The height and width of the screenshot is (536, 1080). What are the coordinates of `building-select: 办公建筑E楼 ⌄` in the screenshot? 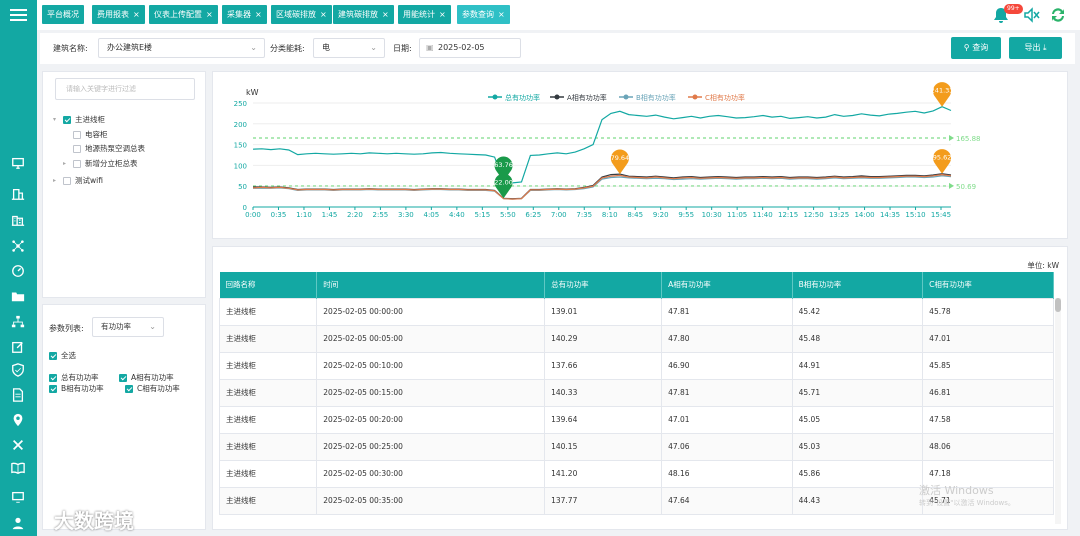 It's located at (181, 48).